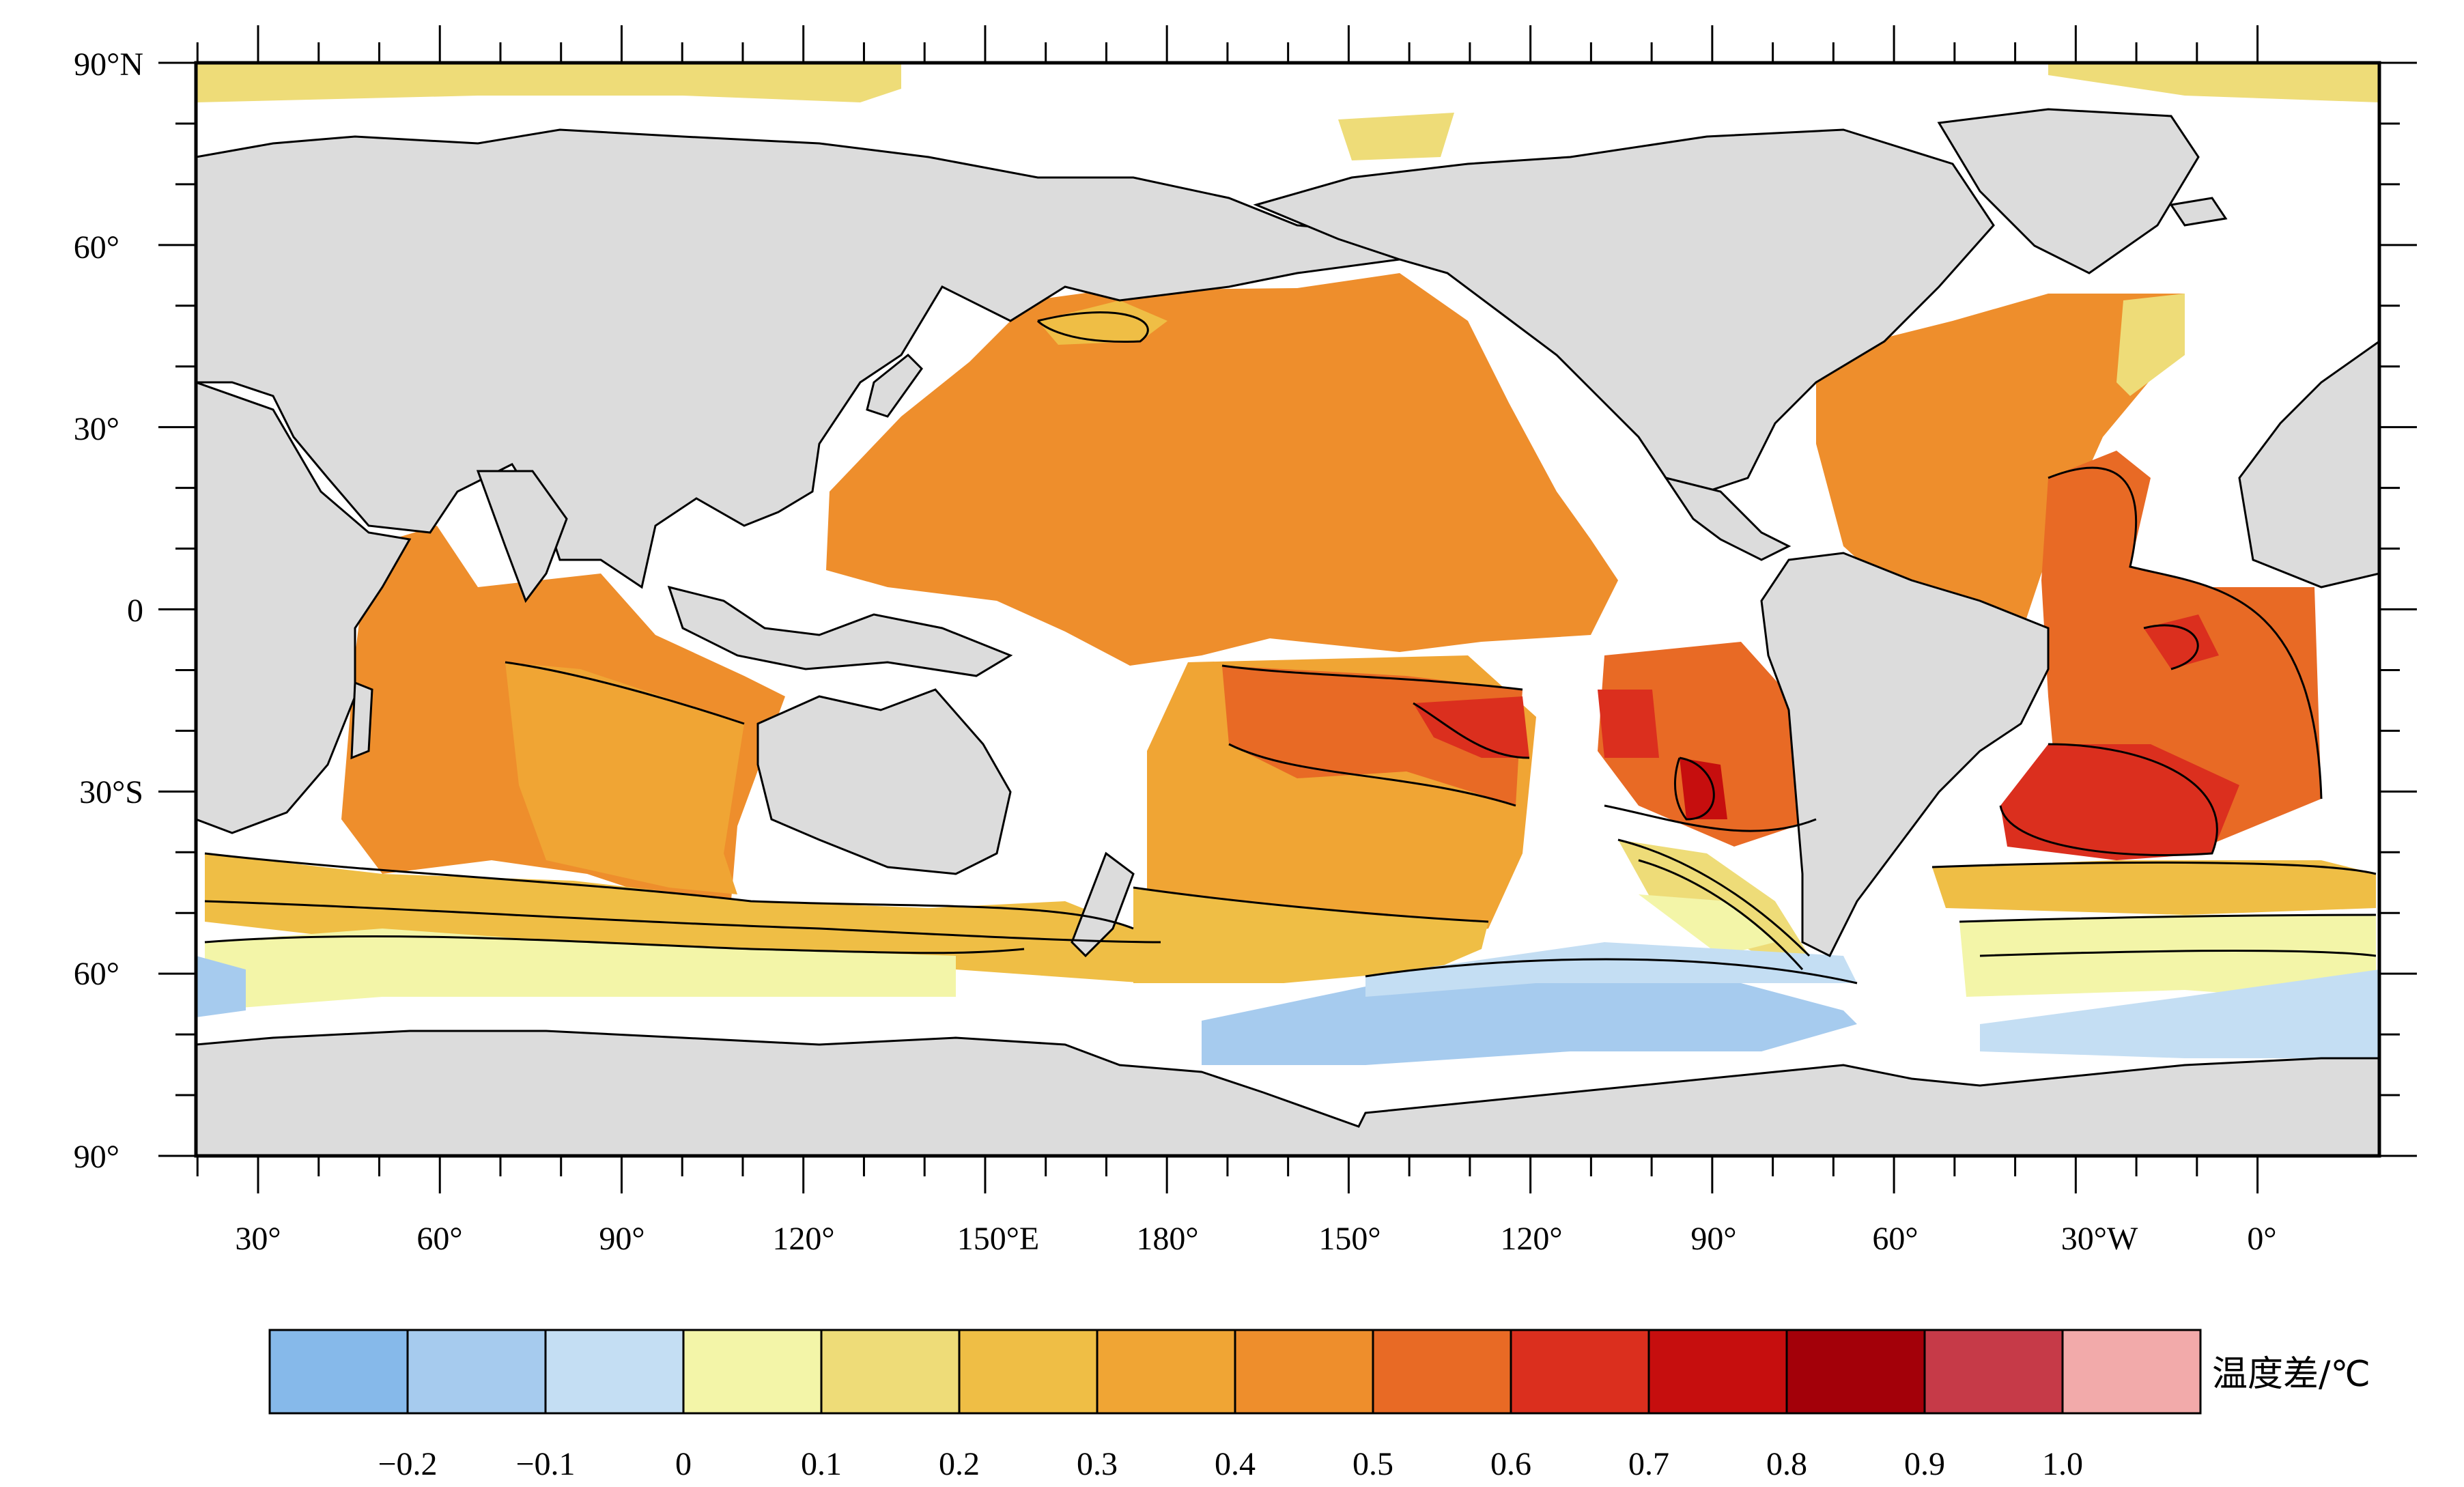  I want to click on colorbar-tick-label: −0.2, so click(407, 1464).